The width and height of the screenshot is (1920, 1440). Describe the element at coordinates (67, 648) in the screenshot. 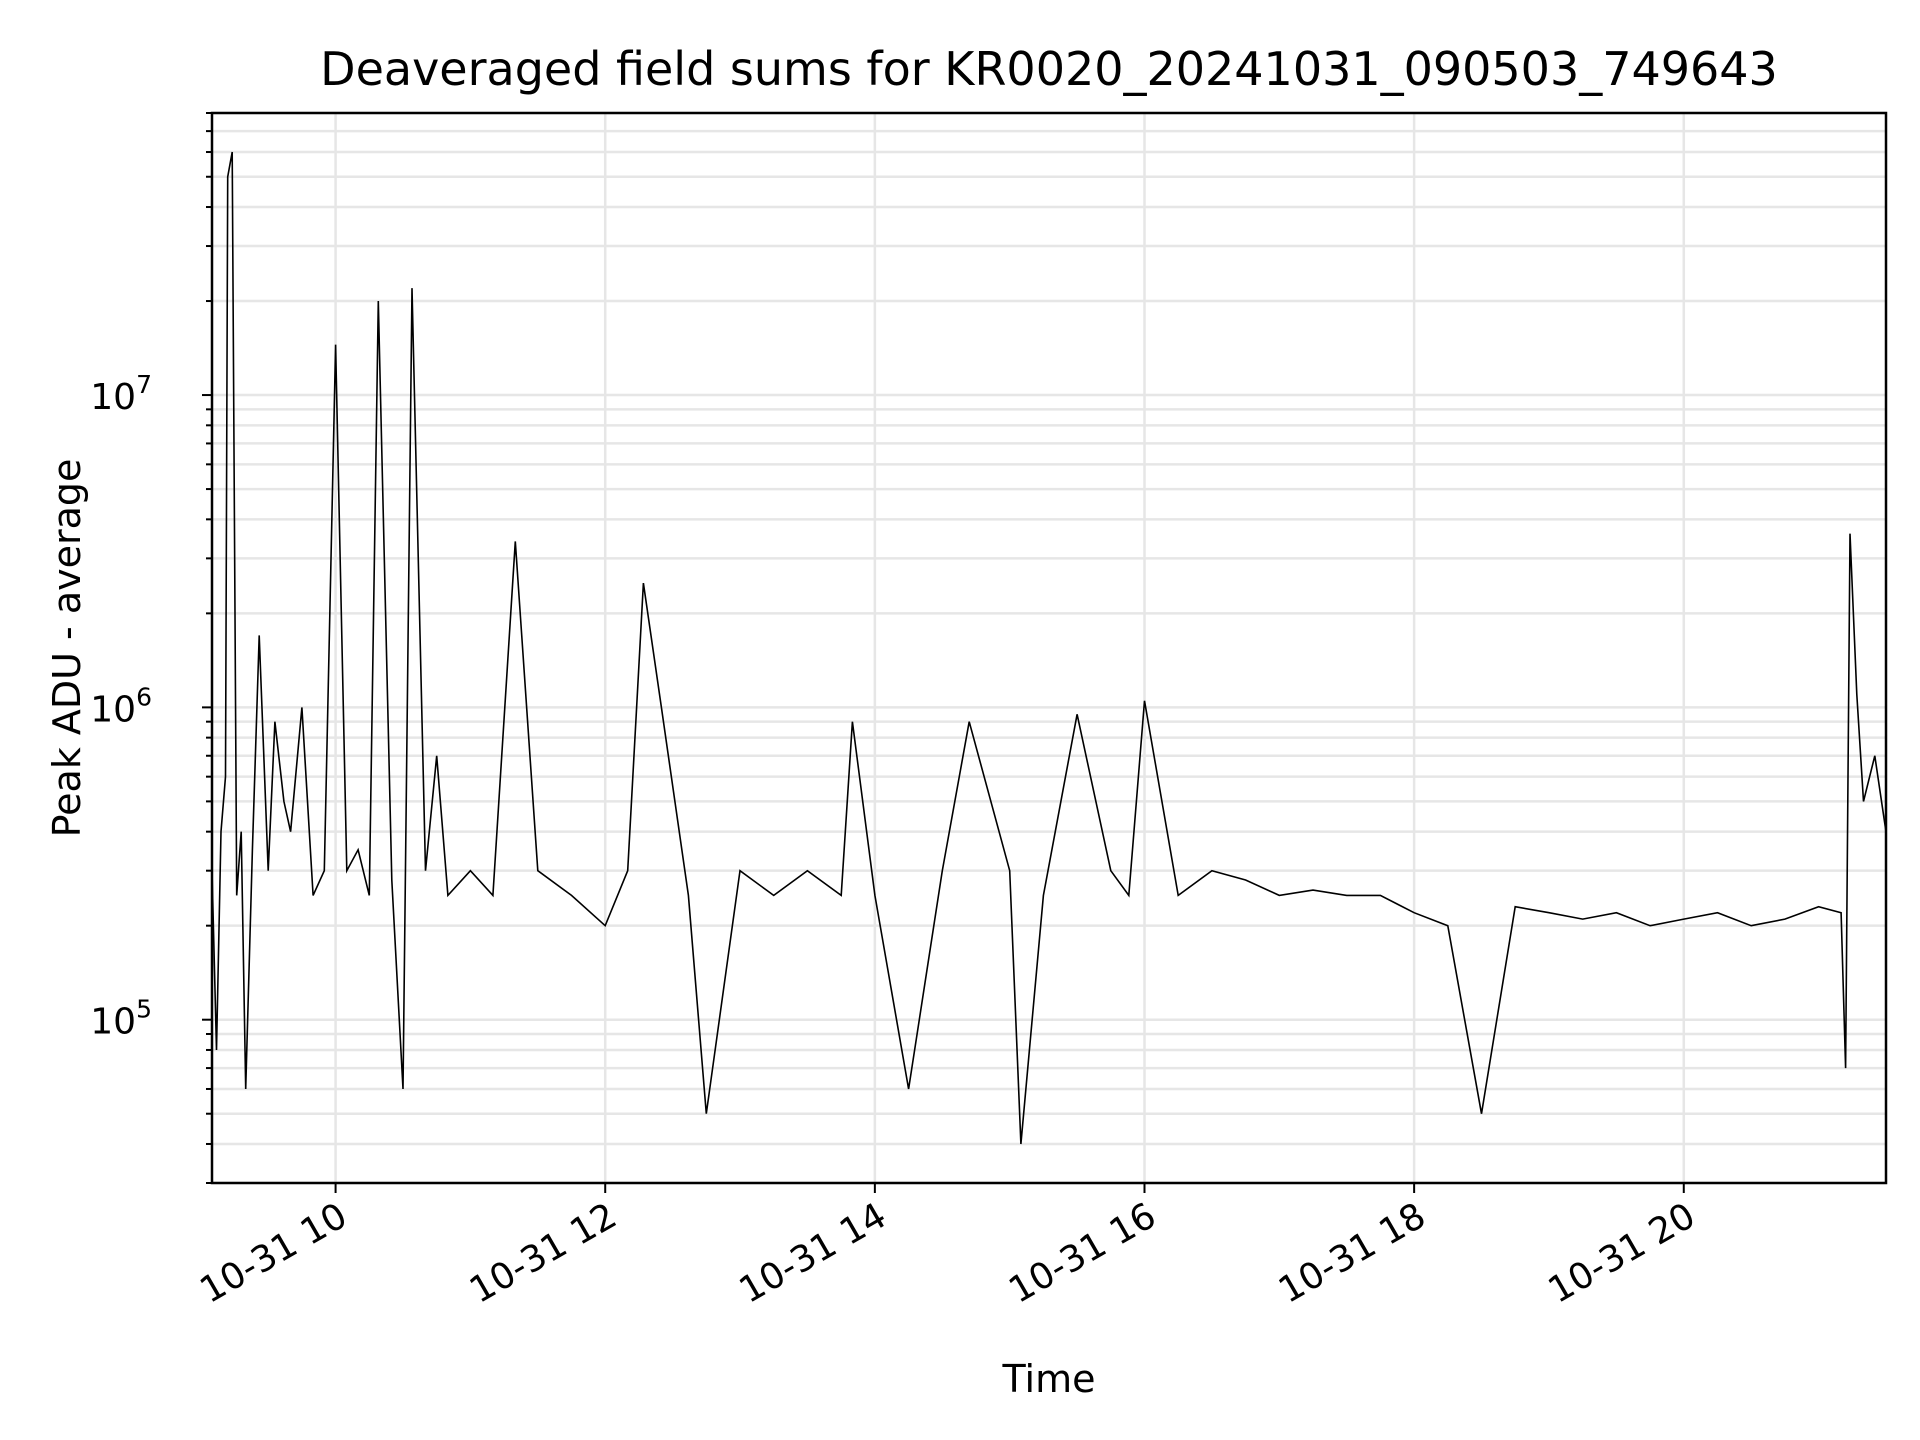

I see `y-axis-label: Peak ADU - average` at that location.